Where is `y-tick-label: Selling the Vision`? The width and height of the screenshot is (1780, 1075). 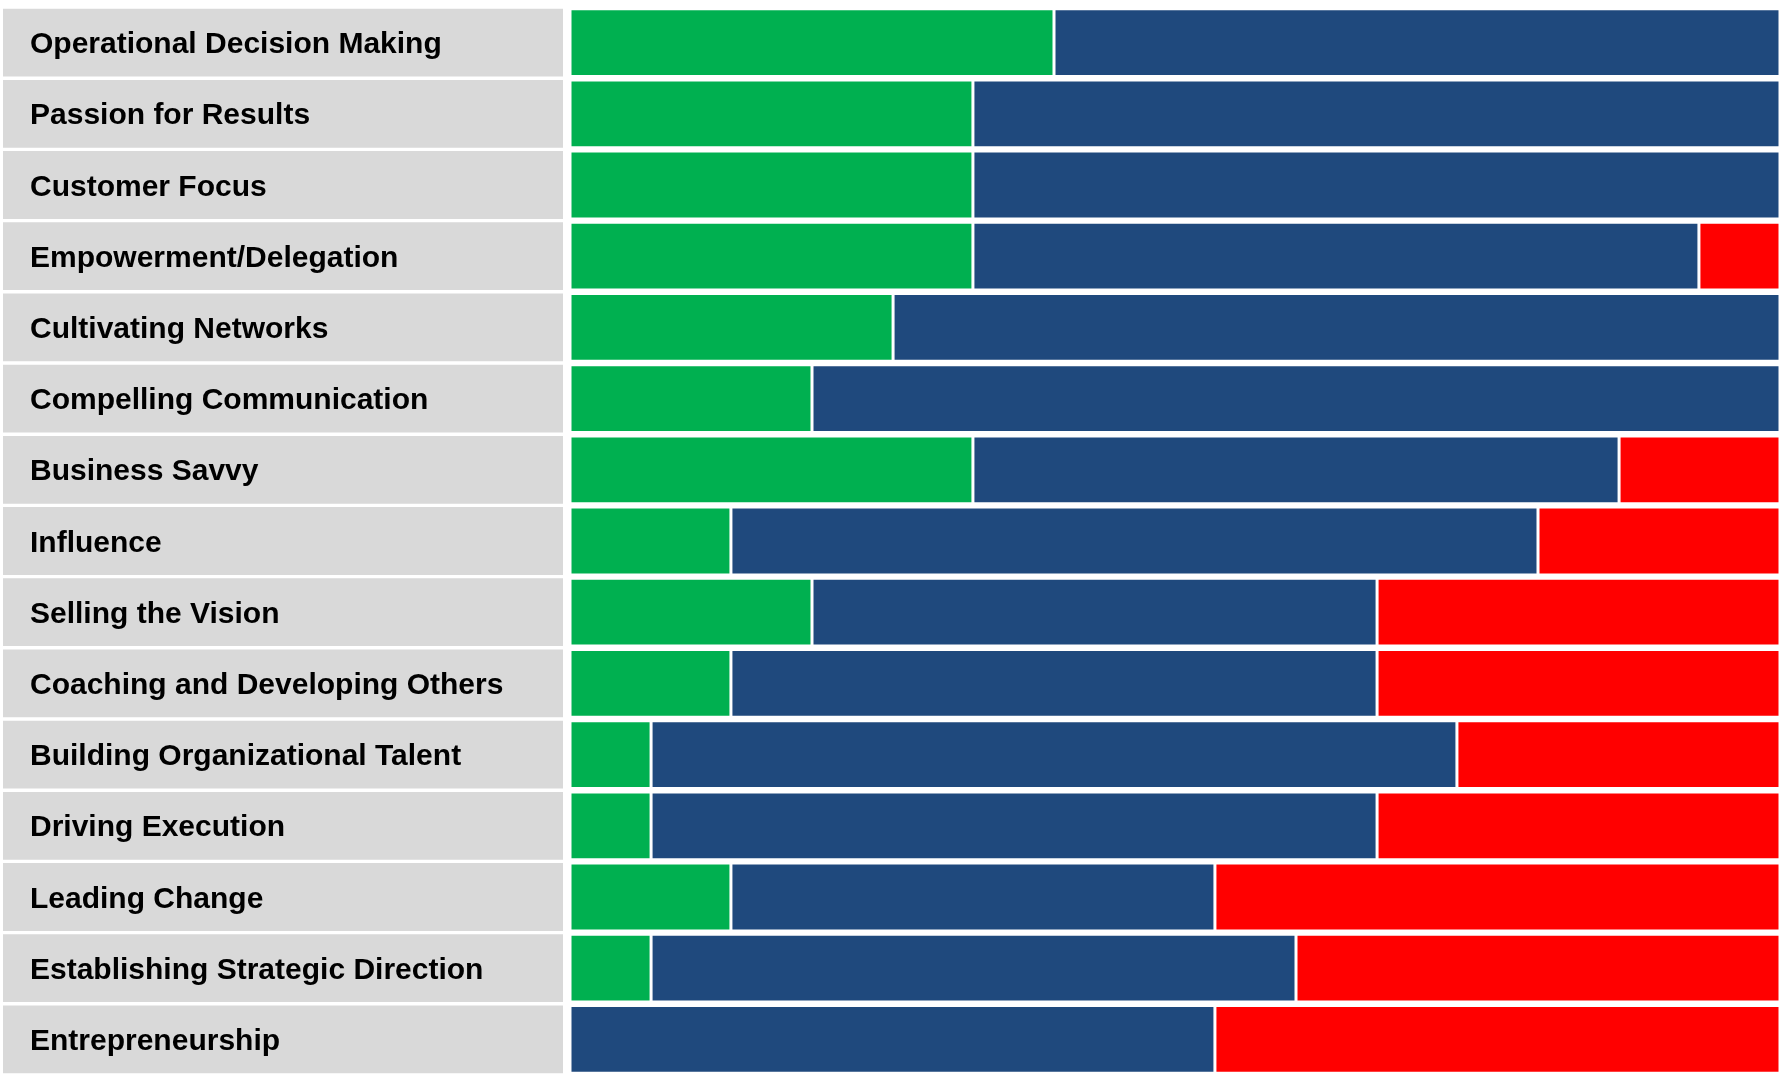
y-tick-label: Selling the Vision is located at coordinates (155, 612).